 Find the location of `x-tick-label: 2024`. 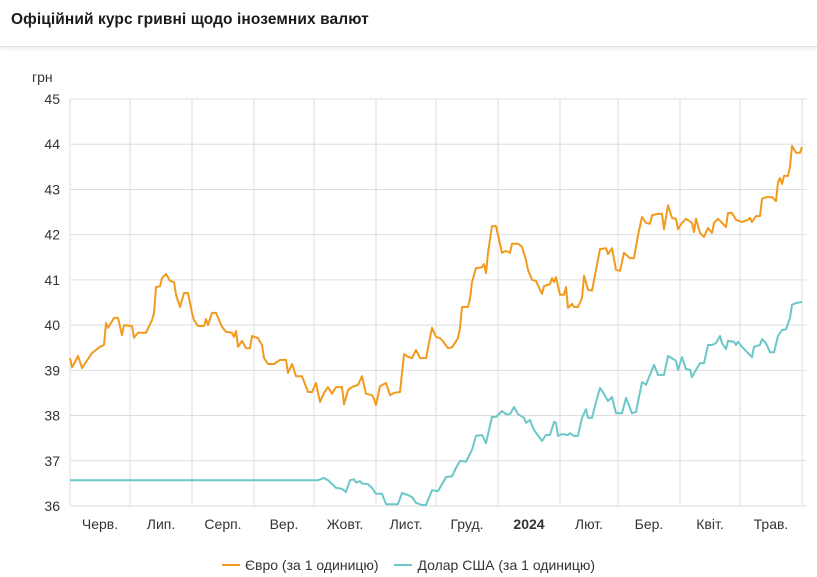

x-tick-label: 2024 is located at coordinates (528, 524).